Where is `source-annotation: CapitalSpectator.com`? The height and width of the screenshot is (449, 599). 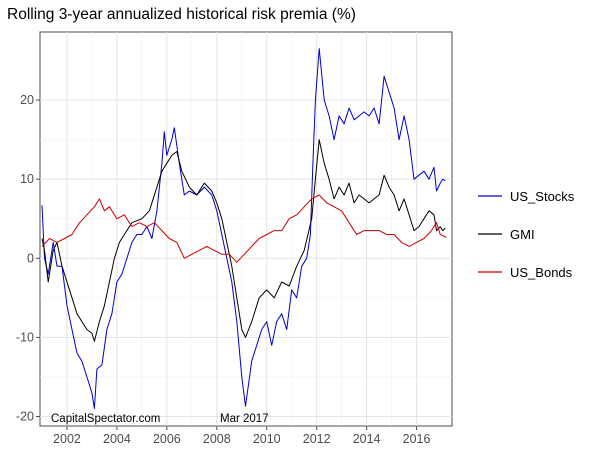
source-annotation: CapitalSpectator.com is located at coordinates (105, 419).